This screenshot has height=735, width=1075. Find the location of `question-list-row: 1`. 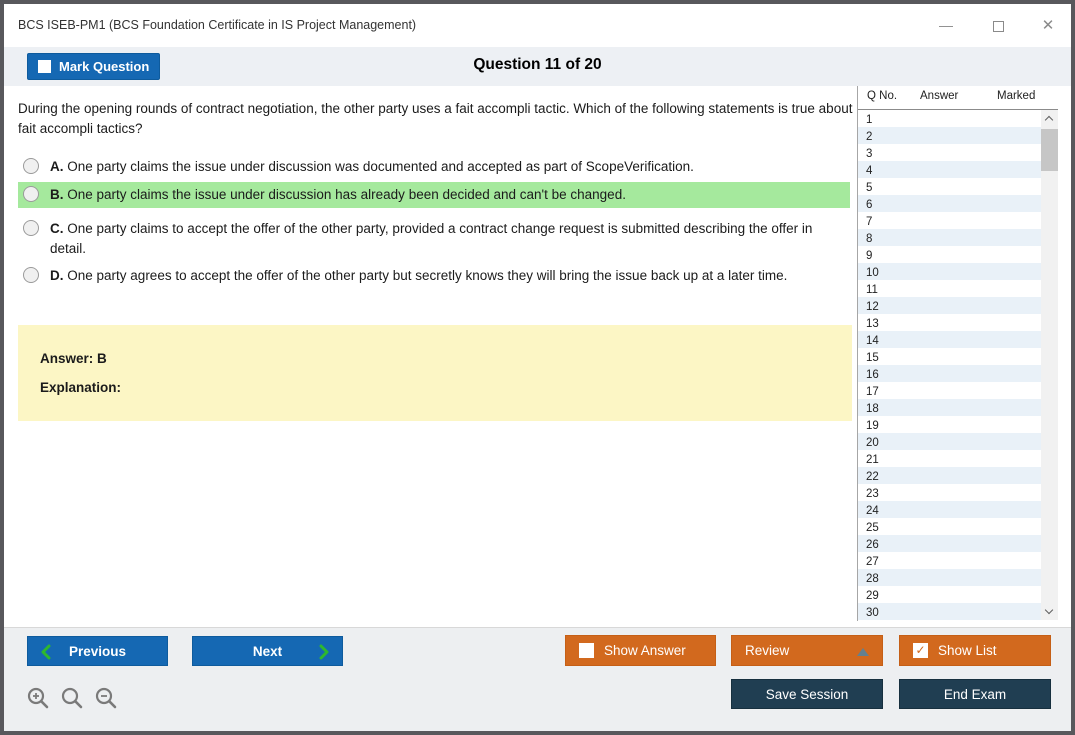

question-list-row: 1 is located at coordinates (949, 118).